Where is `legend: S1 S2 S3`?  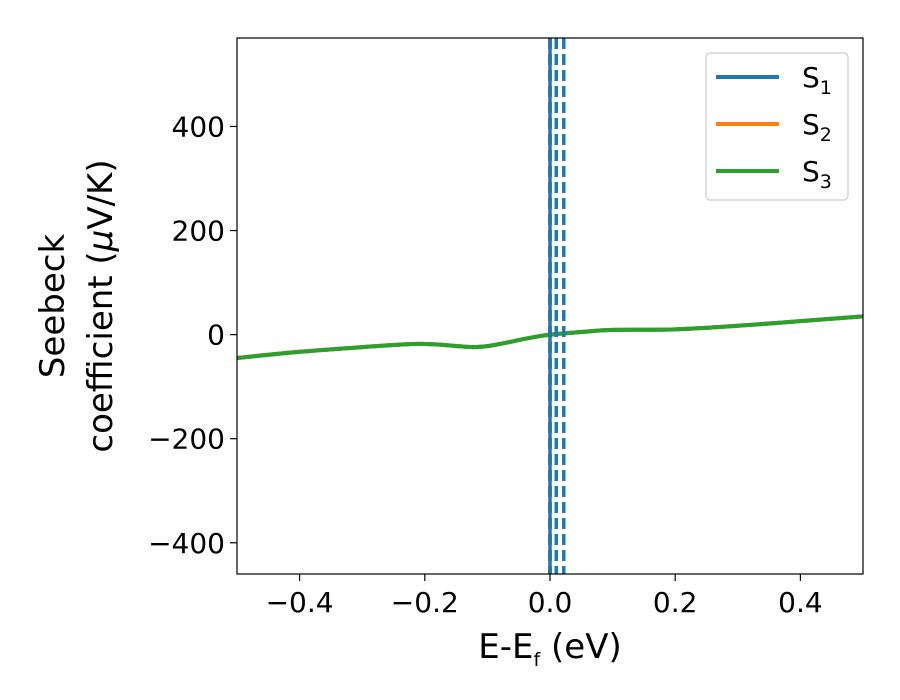
legend: S1 S2 S3 is located at coordinates (777, 126).